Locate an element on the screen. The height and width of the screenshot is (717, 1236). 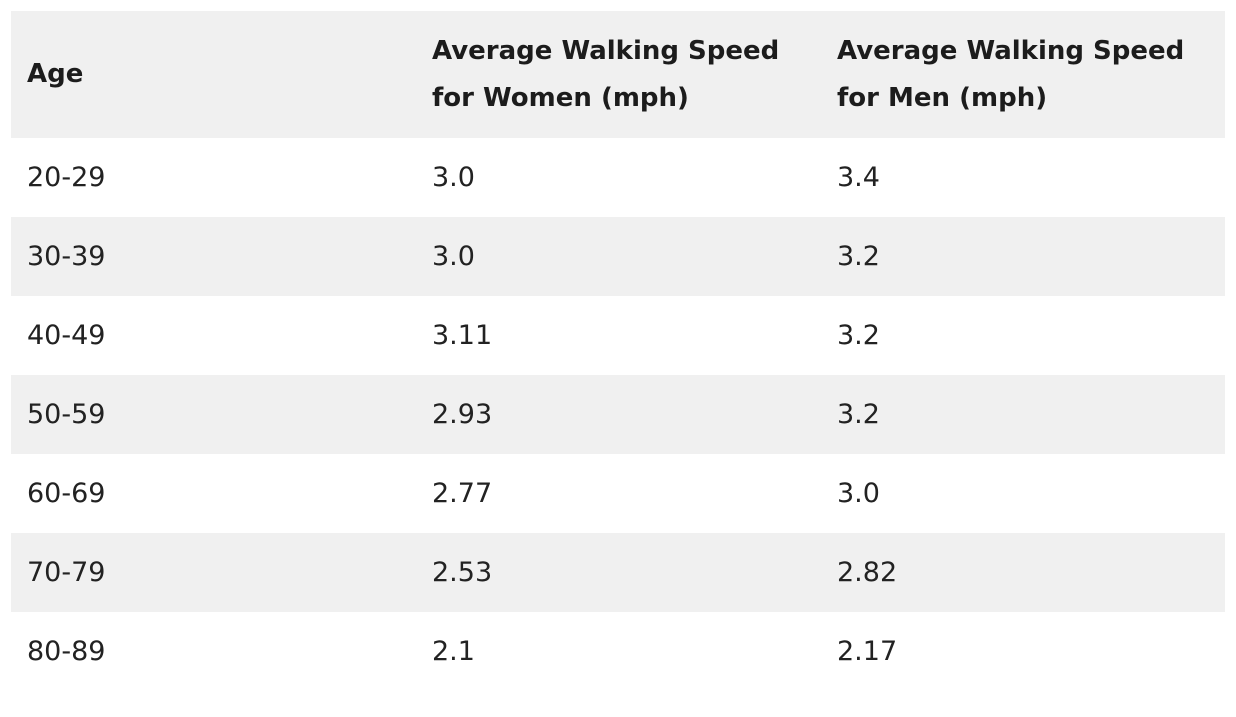
header-women-speed: Average Walking Speed for Women (mph) is located at coordinates (606, 74).